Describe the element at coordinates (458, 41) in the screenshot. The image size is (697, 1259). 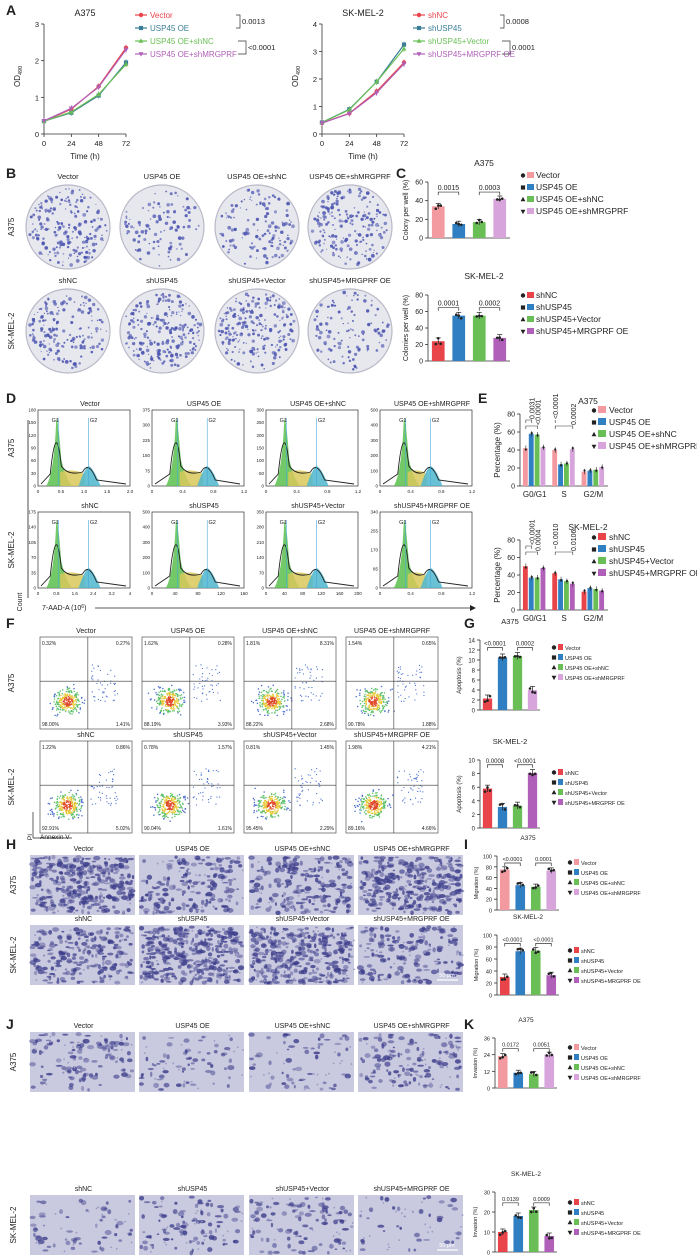
I see `legend-entry: shUSP45+Vector` at that location.